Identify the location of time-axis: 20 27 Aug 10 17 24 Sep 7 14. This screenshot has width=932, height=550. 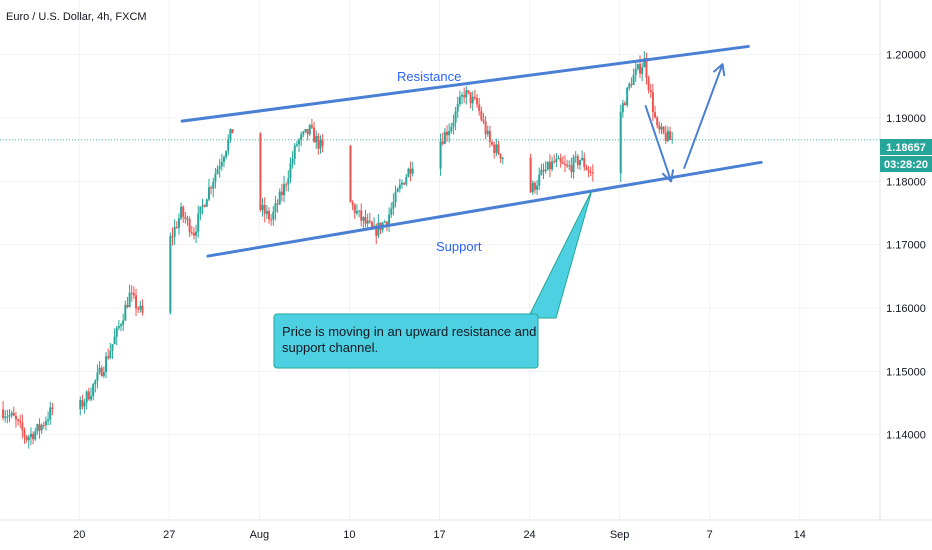
(439, 535).